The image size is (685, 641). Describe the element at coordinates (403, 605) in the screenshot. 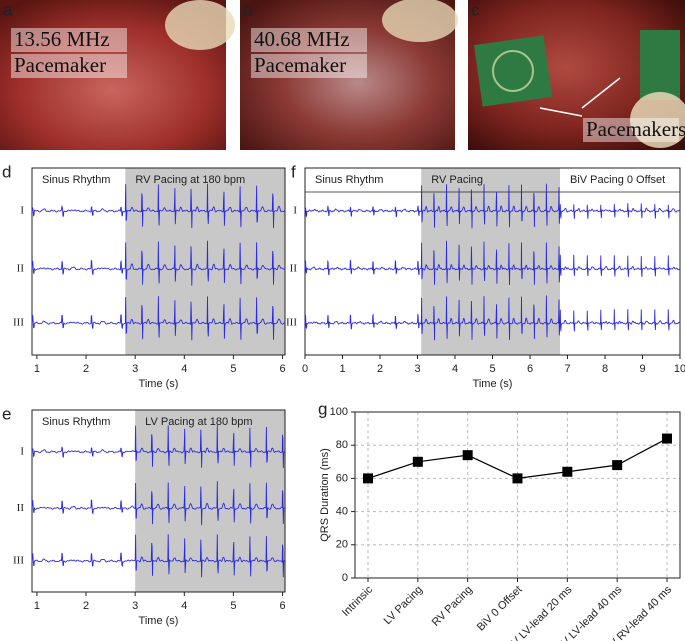

I see `x-tick-label: LV Pacing` at that location.